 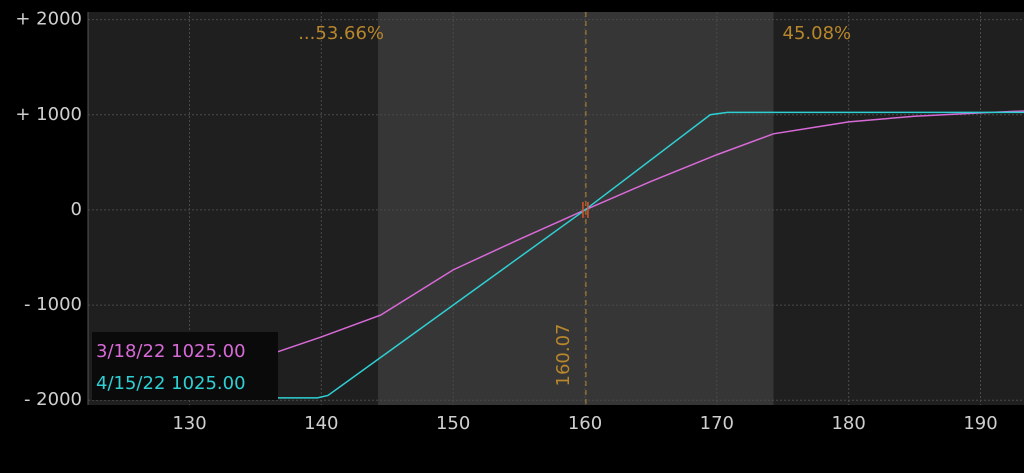 I want to click on x-tick-label: 130, so click(x=189, y=423).